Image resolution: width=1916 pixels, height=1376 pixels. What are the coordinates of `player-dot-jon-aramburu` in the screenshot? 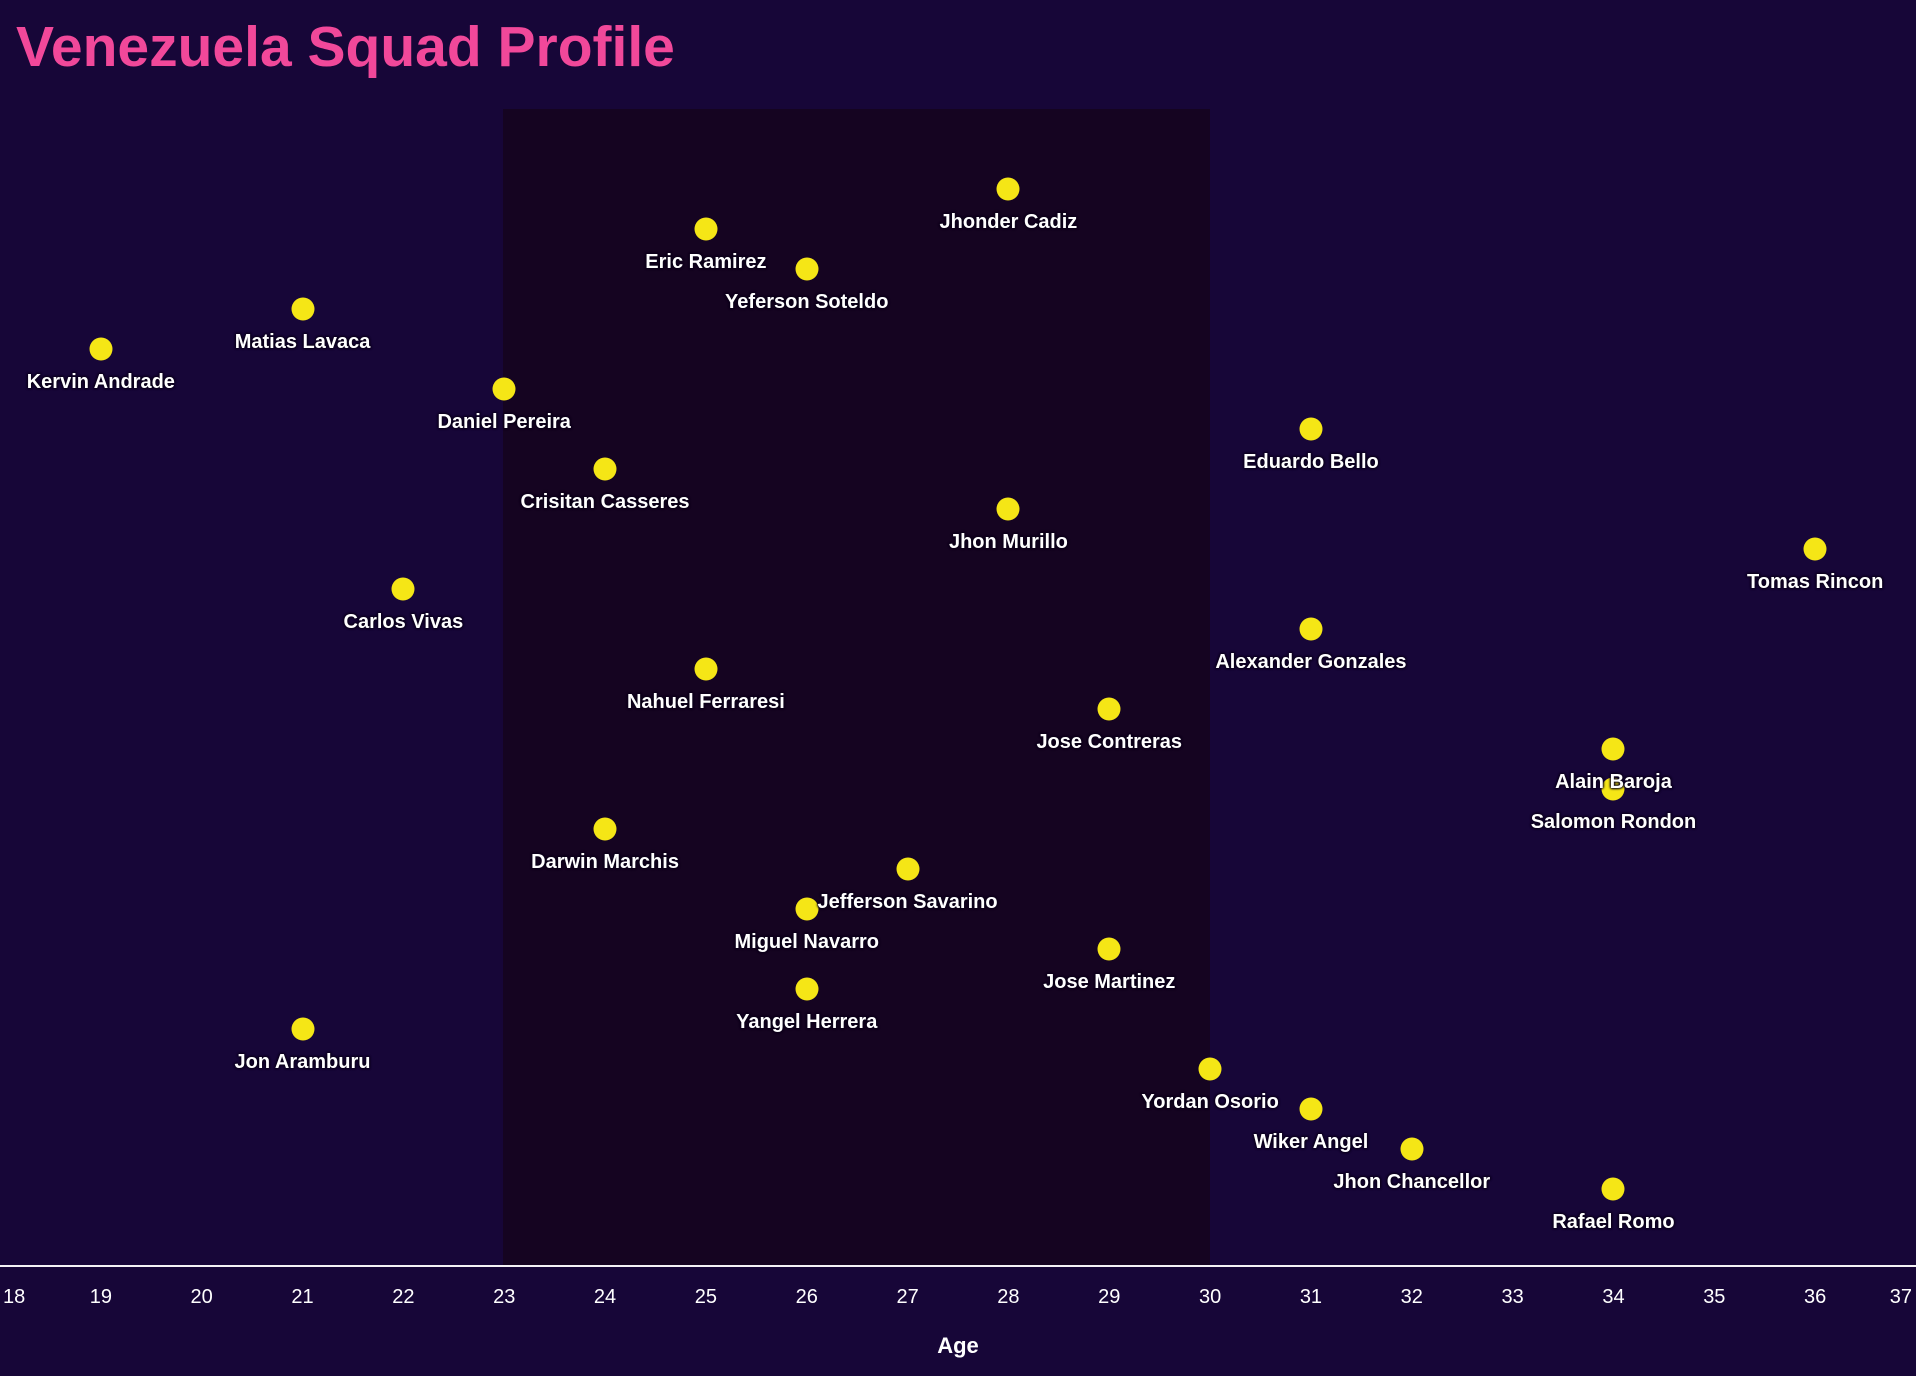 It's located at (303, 1029).